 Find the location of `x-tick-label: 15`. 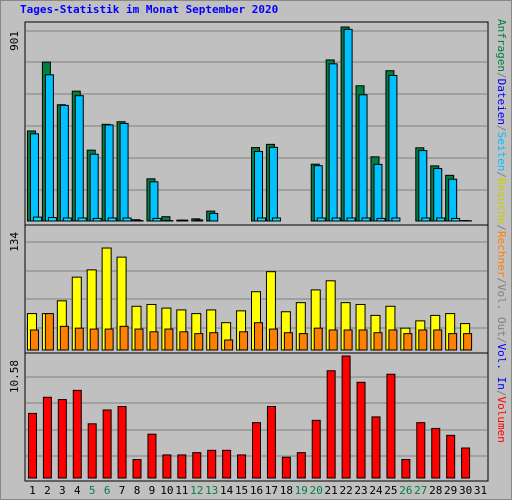

x-tick-label: 15 is located at coordinates (241, 490).